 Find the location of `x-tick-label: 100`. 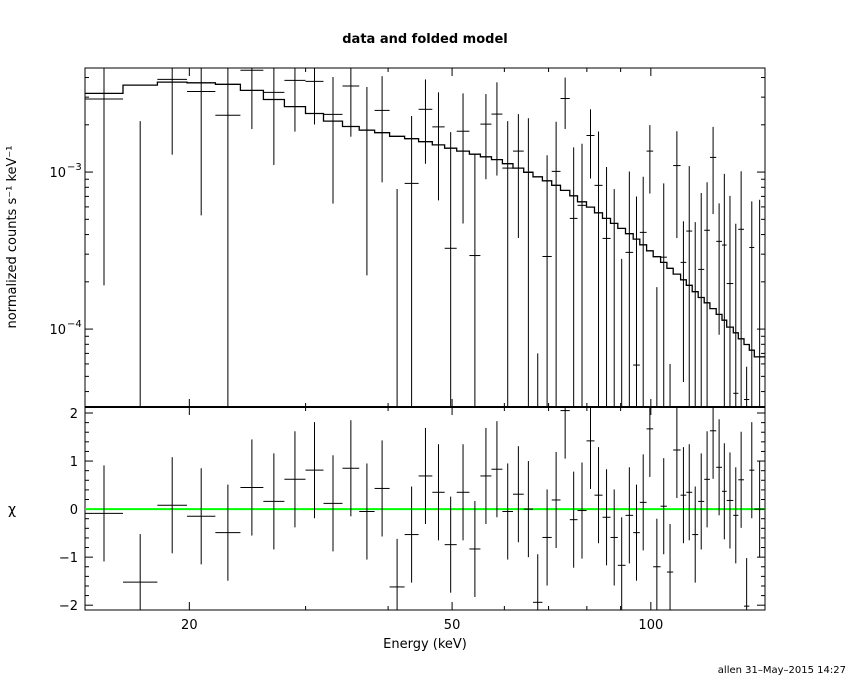

x-tick-label: 100 is located at coordinates (650, 625).